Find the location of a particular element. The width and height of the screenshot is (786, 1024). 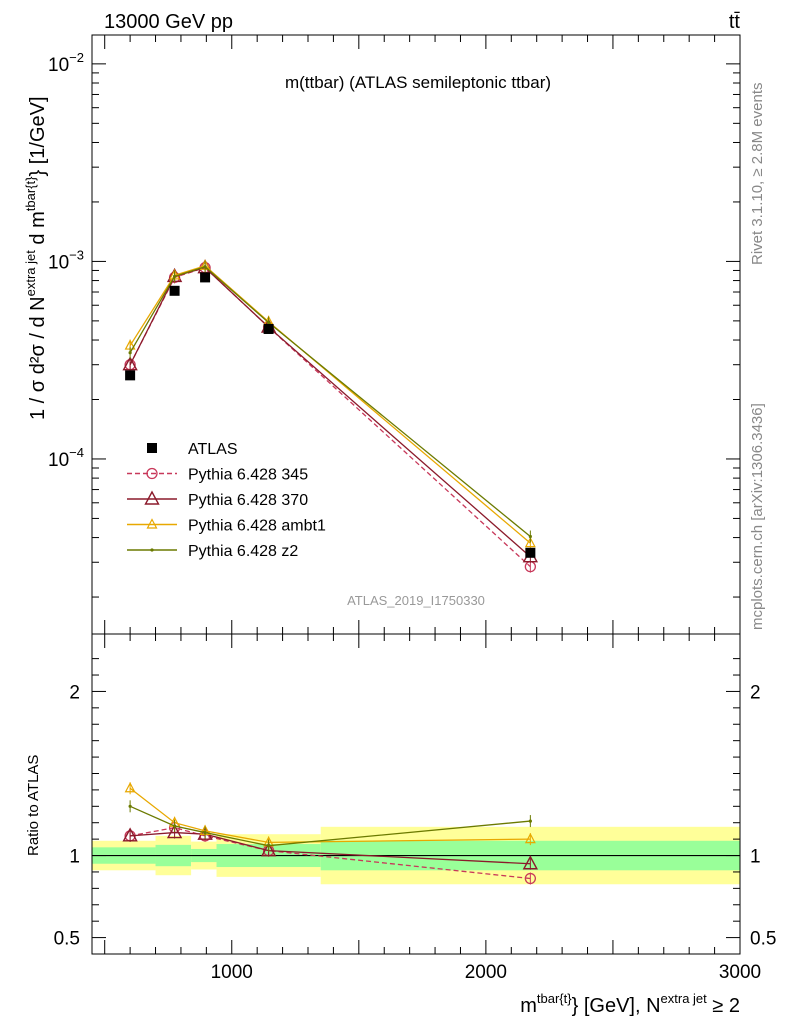

legend-label-2: Pythia 6.428 370 is located at coordinates (248, 500).